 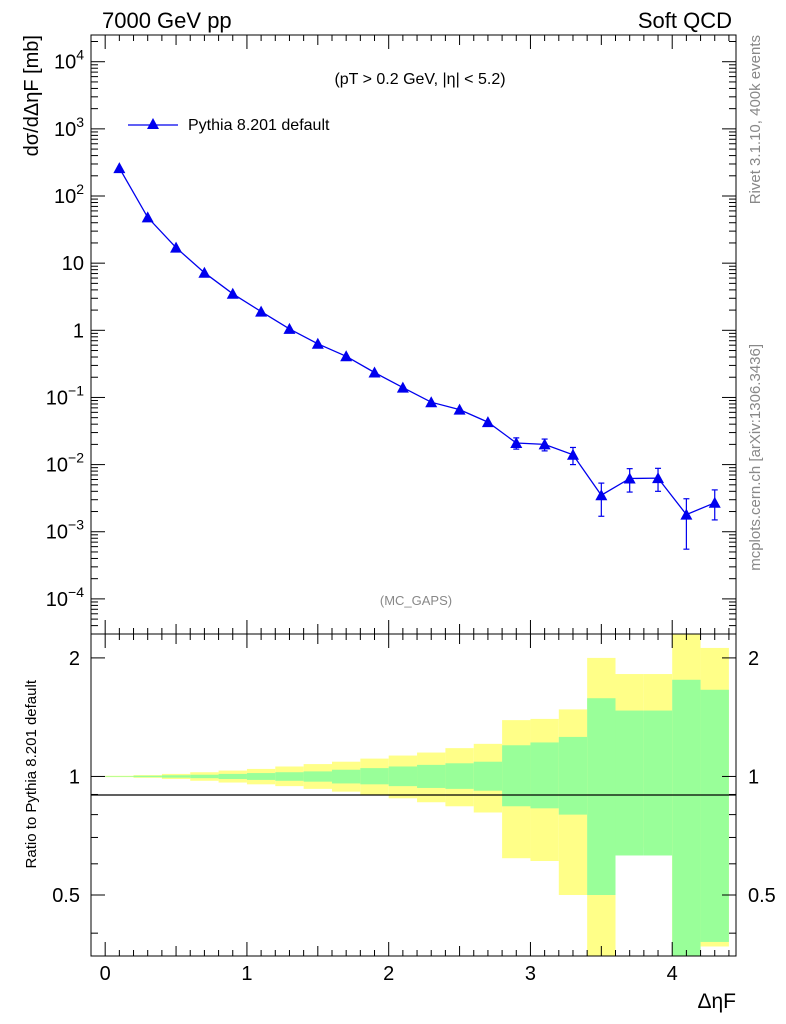 What do you see at coordinates (69, 194) in the screenshot?
I see `y-tick-label: 10²` at bounding box center [69, 194].